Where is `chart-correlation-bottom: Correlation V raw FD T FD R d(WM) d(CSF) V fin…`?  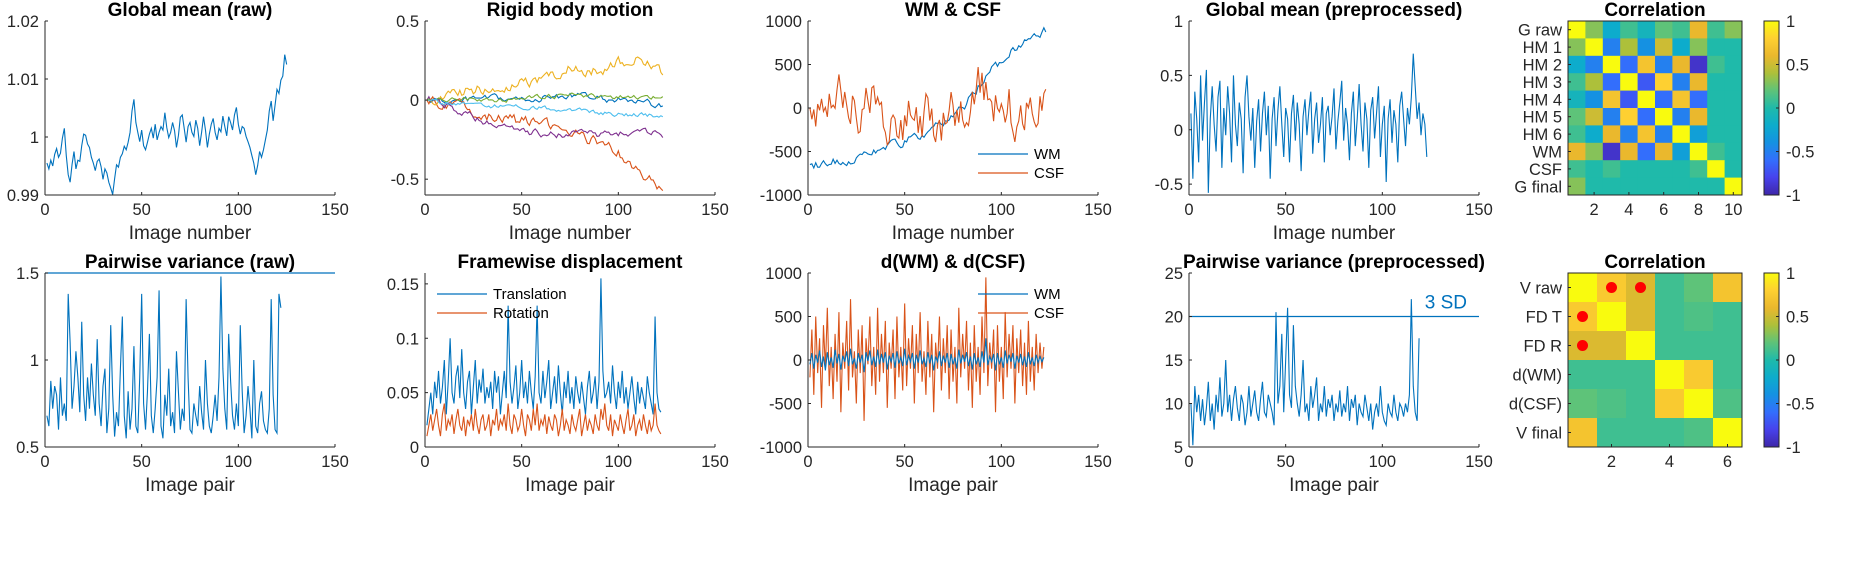 chart-correlation-bottom: Correlation V raw FD T FD R d(WM) d(CSF) V fin… is located at coordinates (1662, 361).